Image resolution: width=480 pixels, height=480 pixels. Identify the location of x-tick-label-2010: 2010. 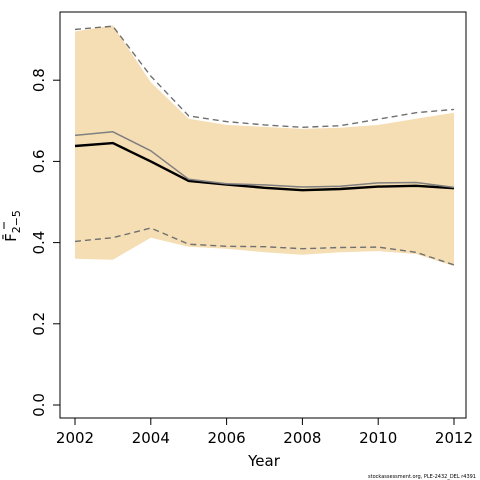
(378, 438).